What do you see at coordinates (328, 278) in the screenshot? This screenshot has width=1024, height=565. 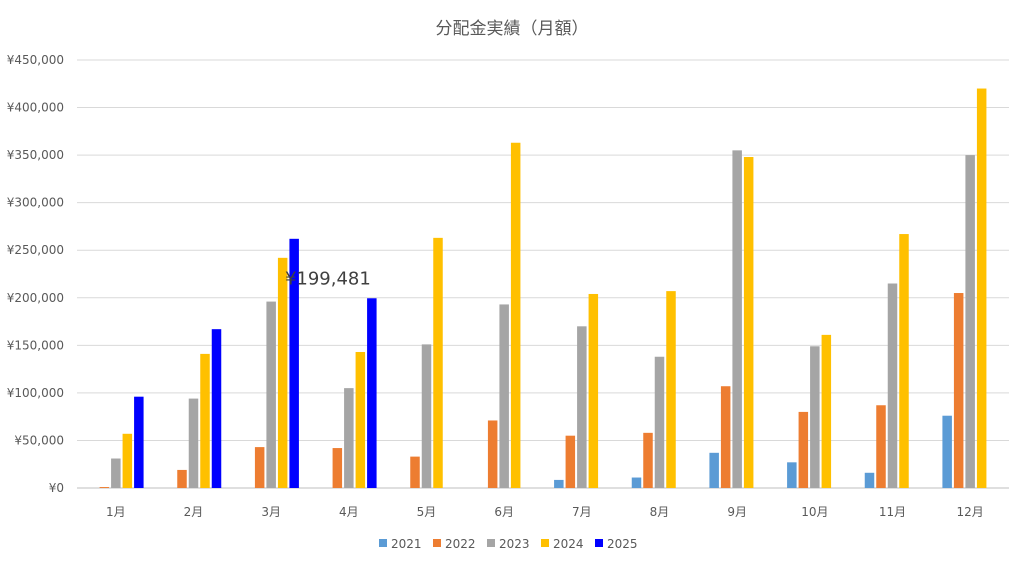 I see `data-label-annotation: ¥199,481` at bounding box center [328, 278].